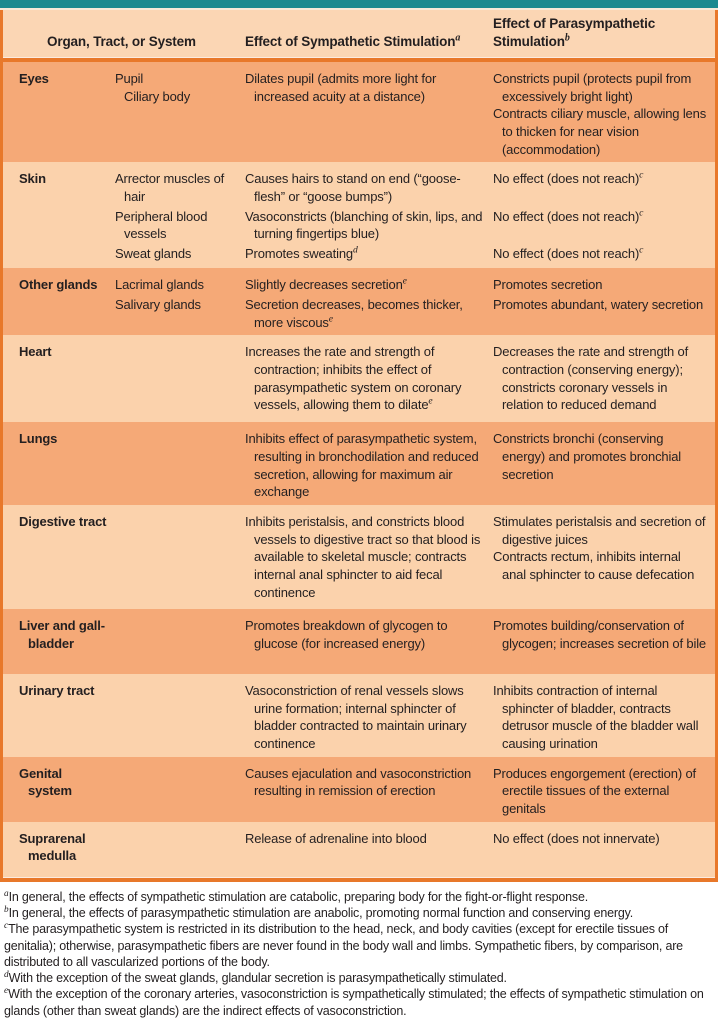  What do you see at coordinates (153, 87) in the screenshot?
I see `organ-part-cell: Pupil Ciliary body` at bounding box center [153, 87].